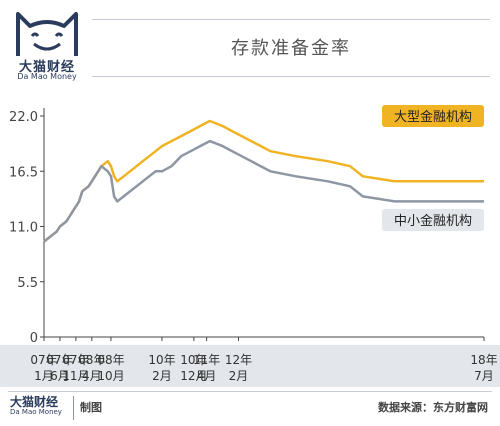 The height and width of the screenshot is (426, 500). What do you see at coordinates (47, 34) in the screenshot?
I see `brand-logo-icon` at bounding box center [47, 34].